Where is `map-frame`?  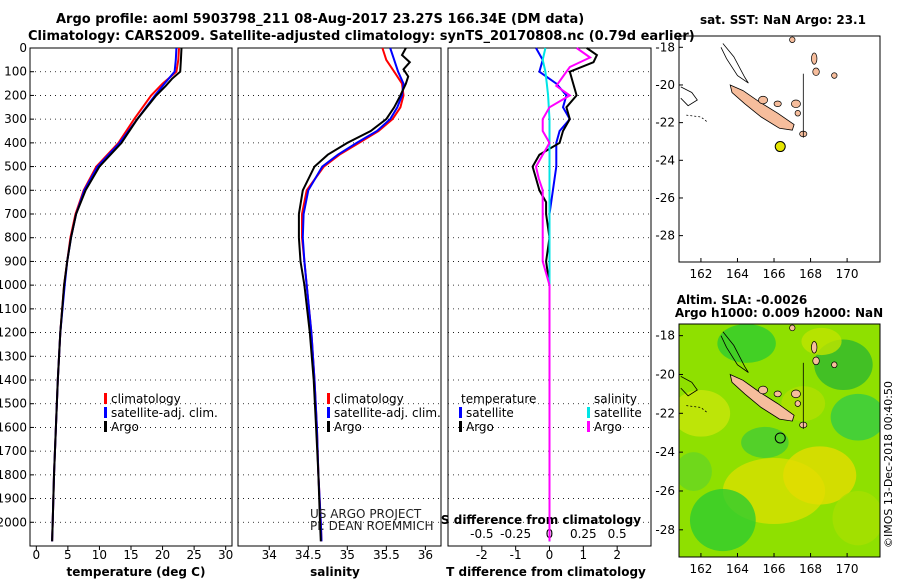
map-frame is located at coordinates (779, 440).